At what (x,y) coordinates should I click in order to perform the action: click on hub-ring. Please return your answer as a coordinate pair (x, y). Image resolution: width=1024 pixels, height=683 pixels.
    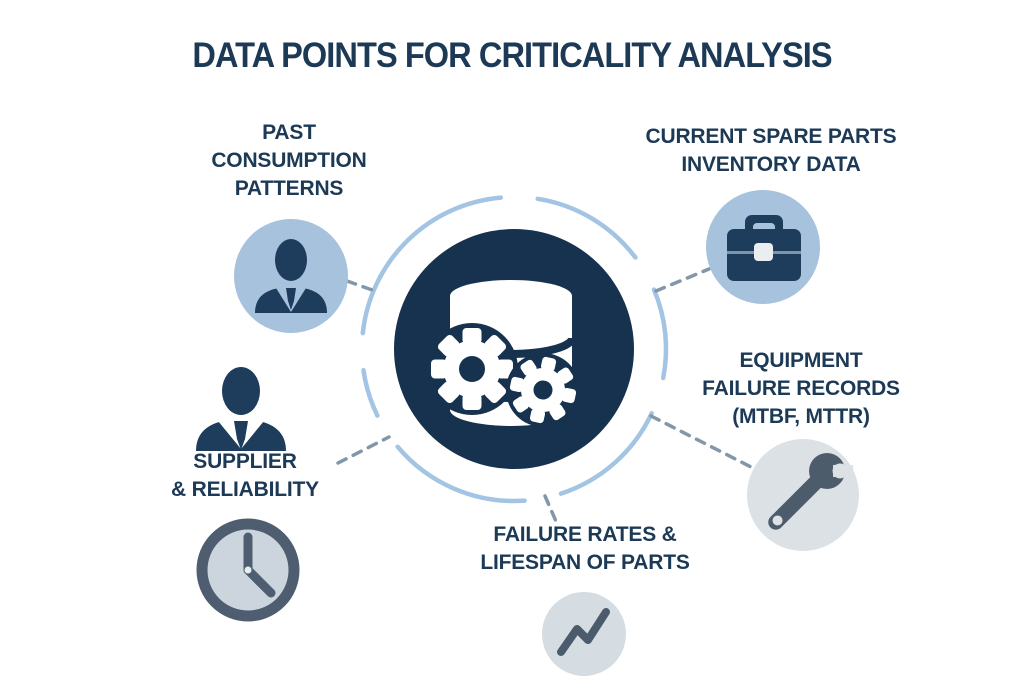
    Looking at the image, I should click on (514, 349).